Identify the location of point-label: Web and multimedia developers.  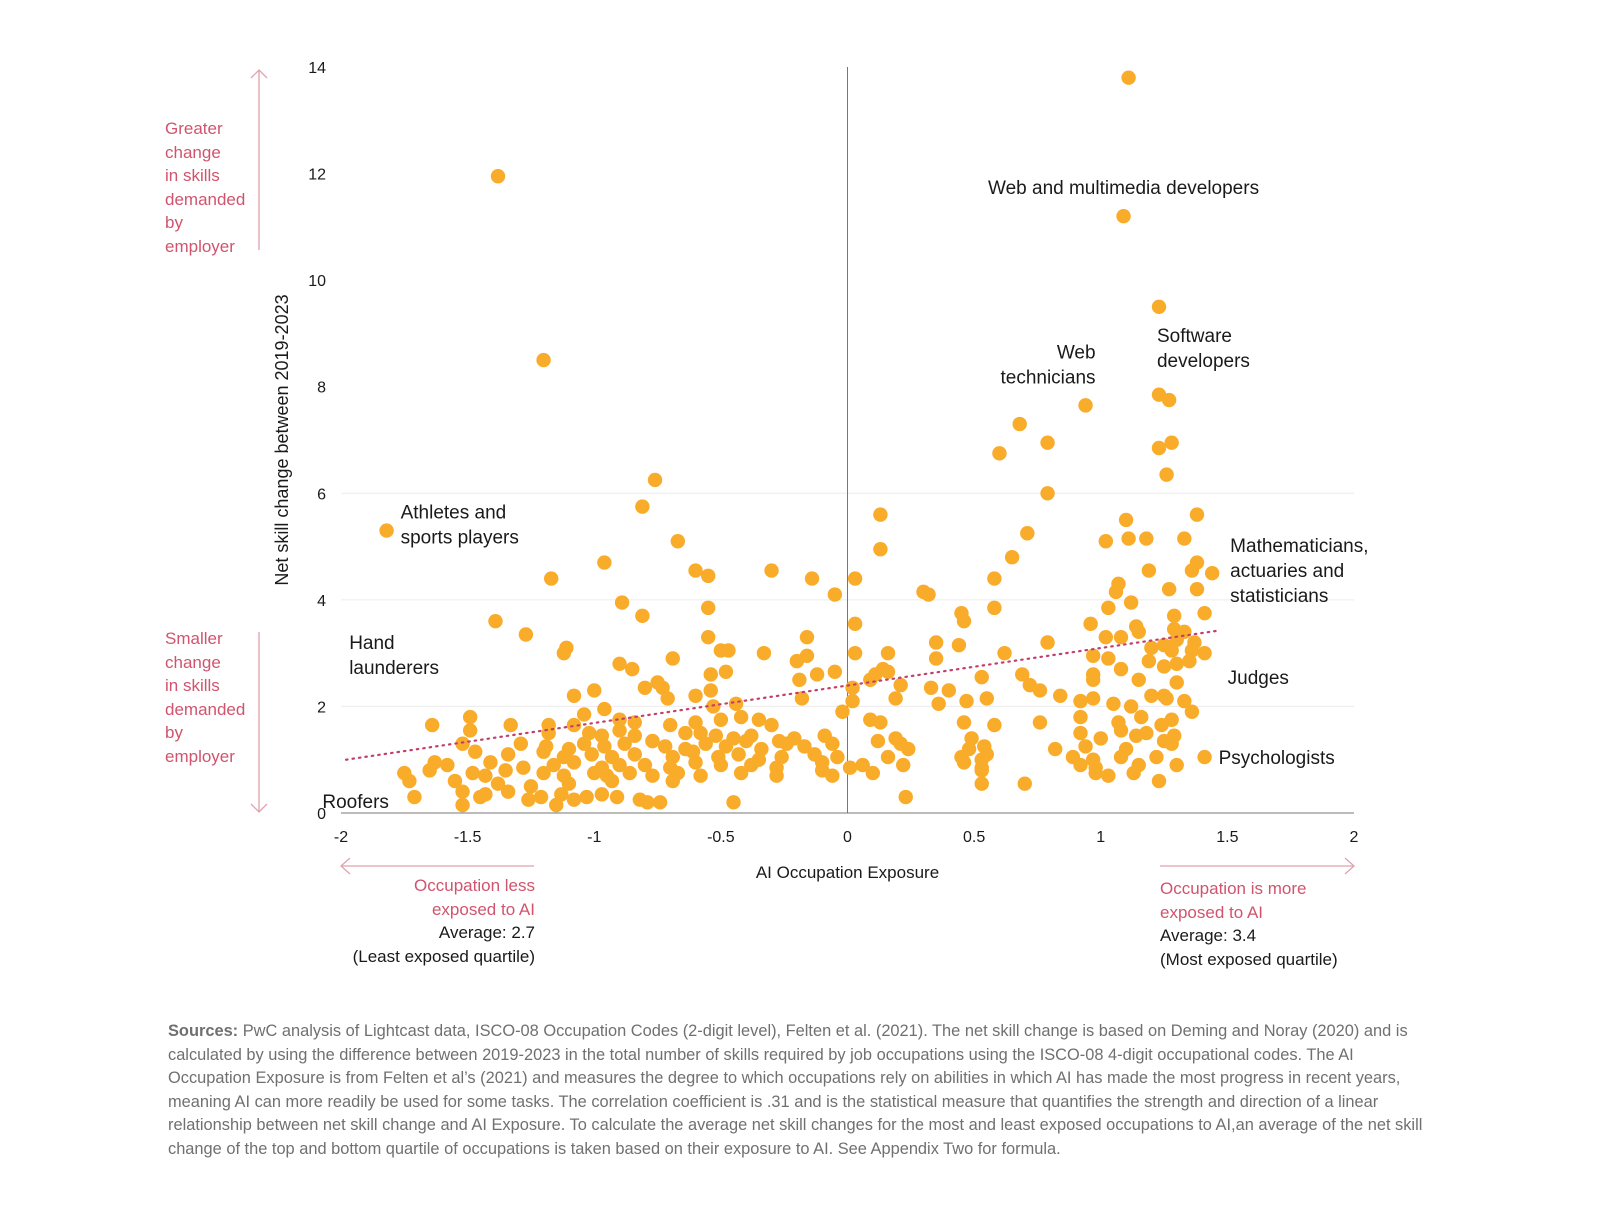
(1123, 188).